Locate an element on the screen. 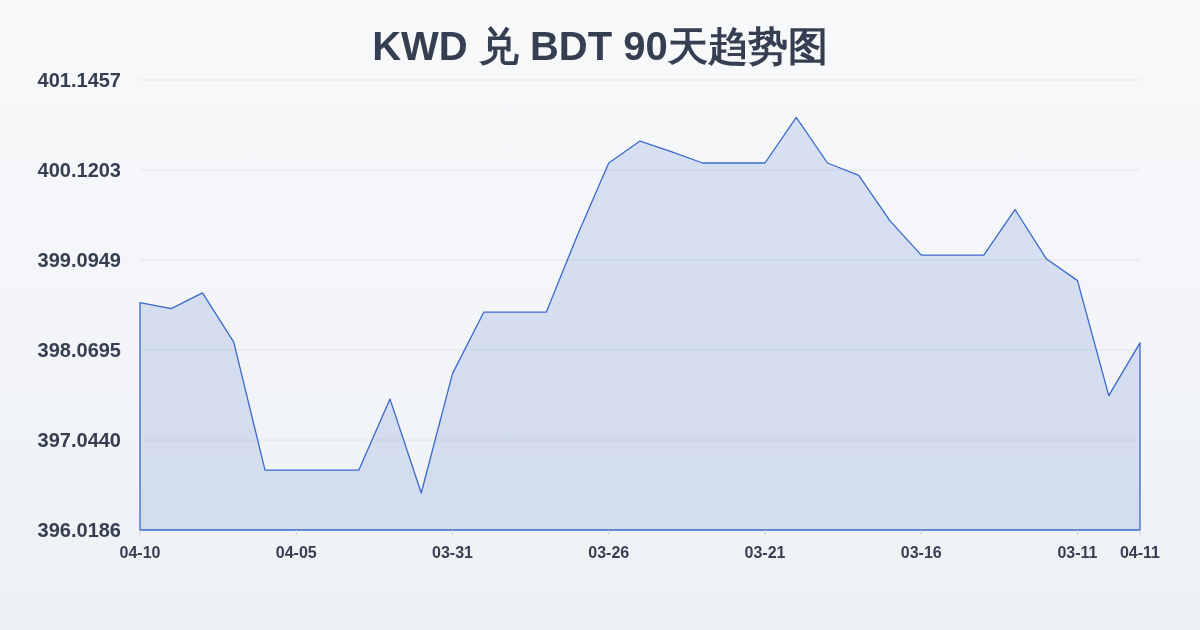 The image size is (1200, 630). y-tick-label: 396.0186 is located at coordinates (79, 530).